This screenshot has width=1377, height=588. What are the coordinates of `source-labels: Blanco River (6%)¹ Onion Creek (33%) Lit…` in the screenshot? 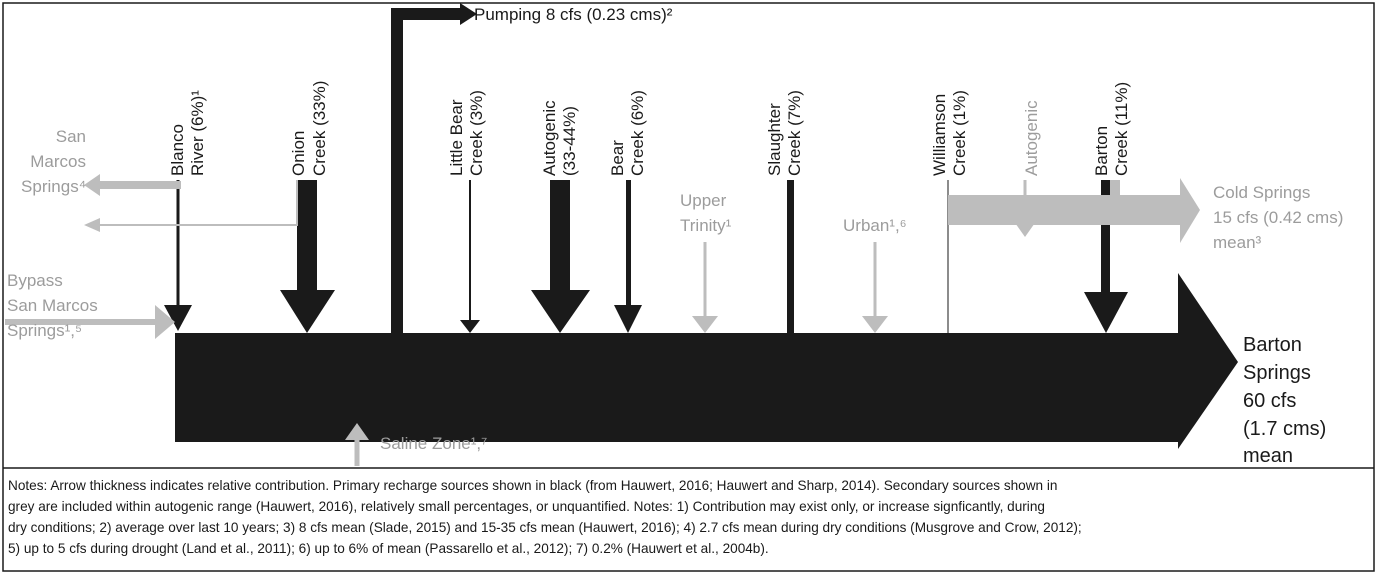 It's located at (649, 128).